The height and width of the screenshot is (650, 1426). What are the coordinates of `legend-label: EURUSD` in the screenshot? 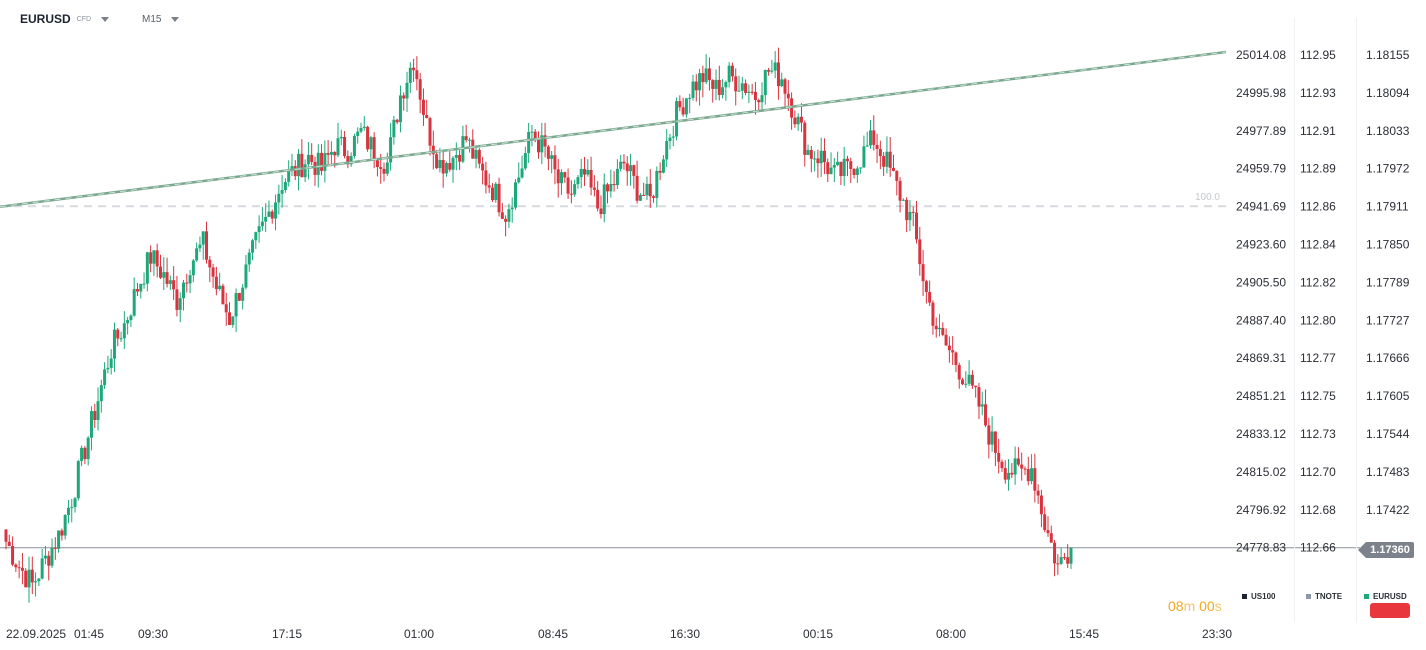 It's located at (1390, 596).